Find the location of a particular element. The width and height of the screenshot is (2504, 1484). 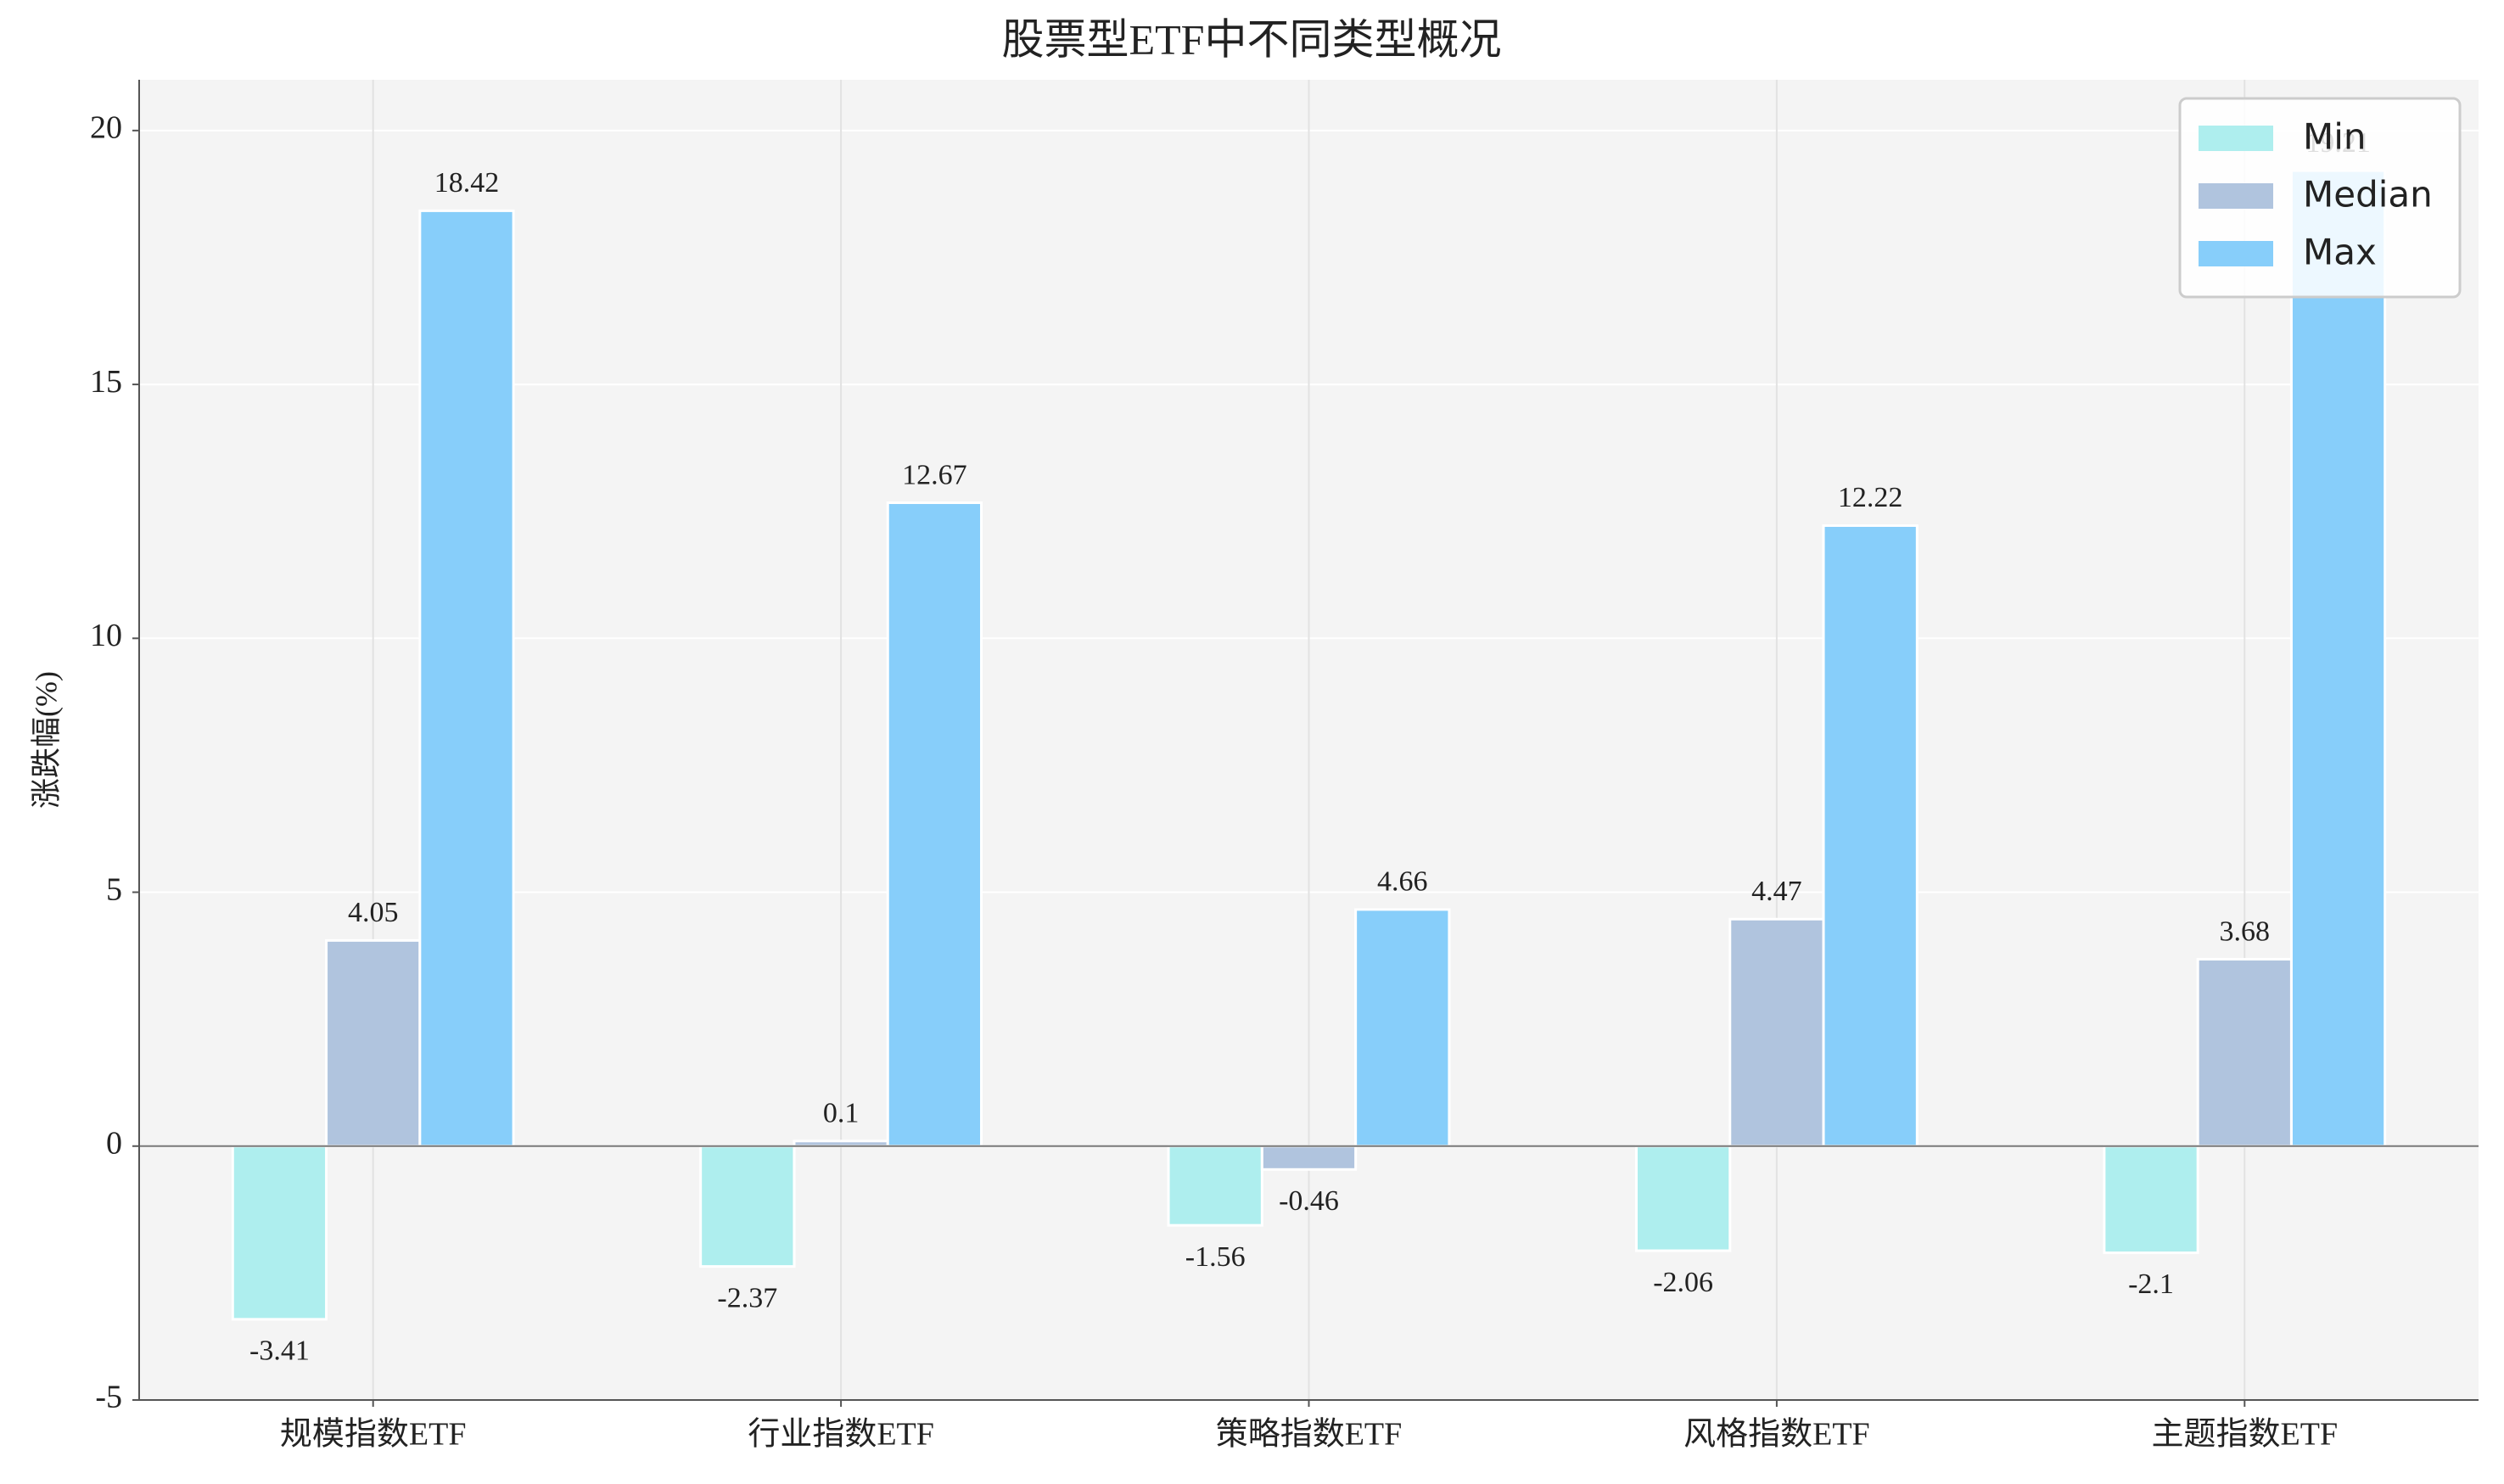

value-label: 12.67 is located at coordinates (934, 475).